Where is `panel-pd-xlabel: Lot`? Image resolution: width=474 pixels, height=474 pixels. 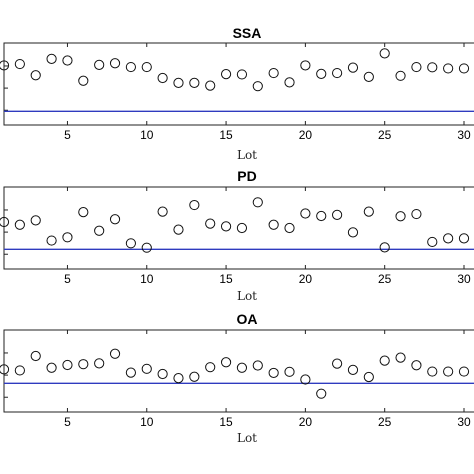 panel-pd-xlabel: Lot is located at coordinates (247, 296).